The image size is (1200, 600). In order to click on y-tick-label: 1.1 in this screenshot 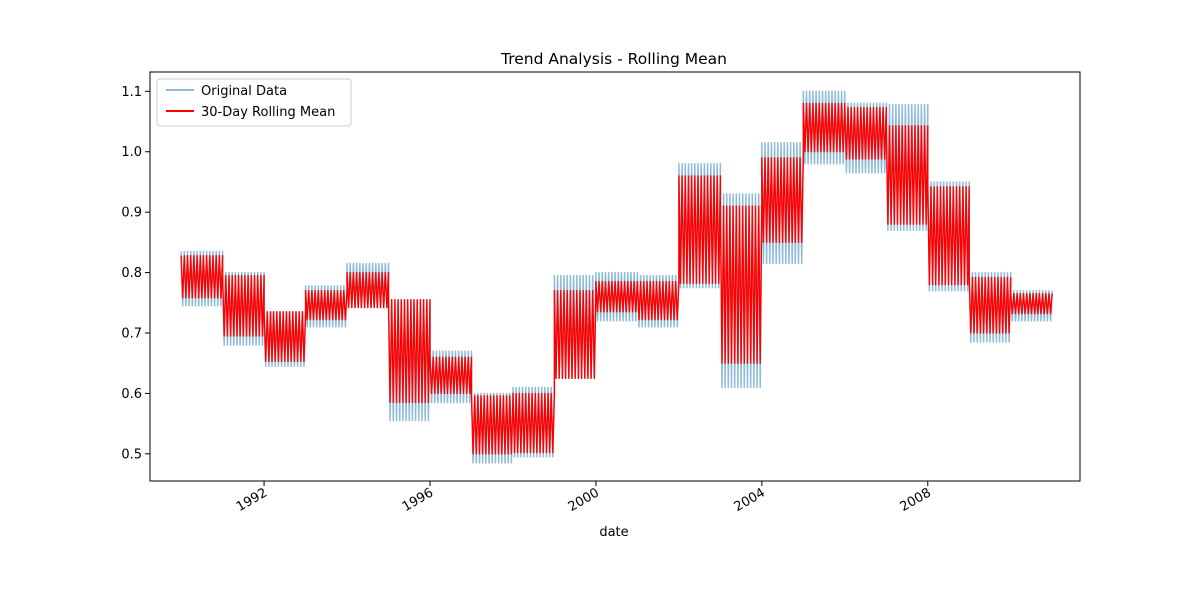, I will do `click(131, 92)`.